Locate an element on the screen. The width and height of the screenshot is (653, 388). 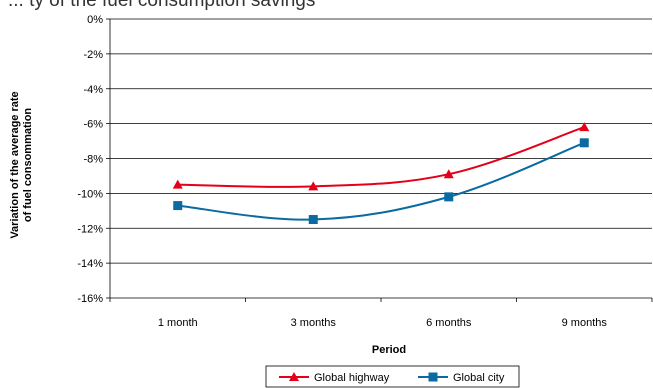
x-tick-label: 9 months is located at coordinates (585, 323).